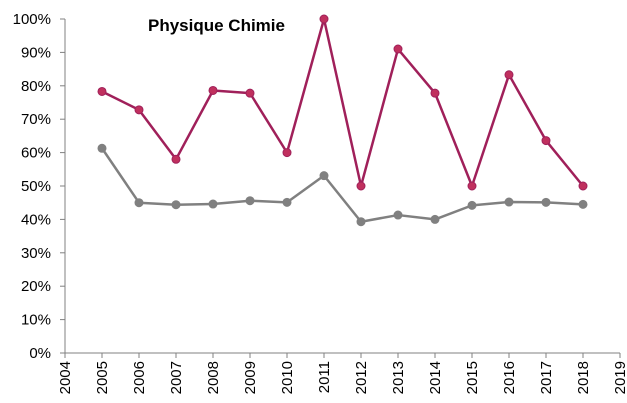 The width and height of the screenshot is (627, 403). What do you see at coordinates (619, 377) in the screenshot?
I see `x-tick-label: 2019` at bounding box center [619, 377].